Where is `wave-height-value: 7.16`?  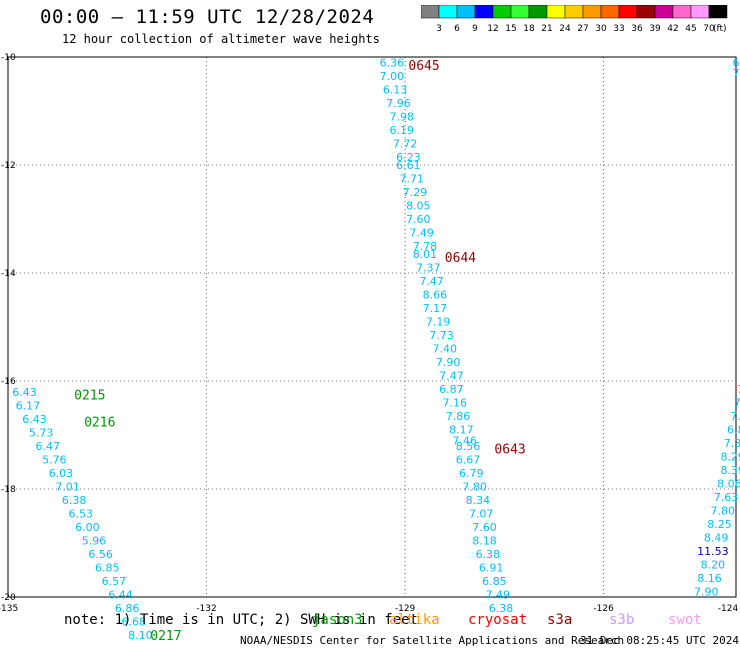 wave-height-value: 7.16 is located at coordinates (454, 403).